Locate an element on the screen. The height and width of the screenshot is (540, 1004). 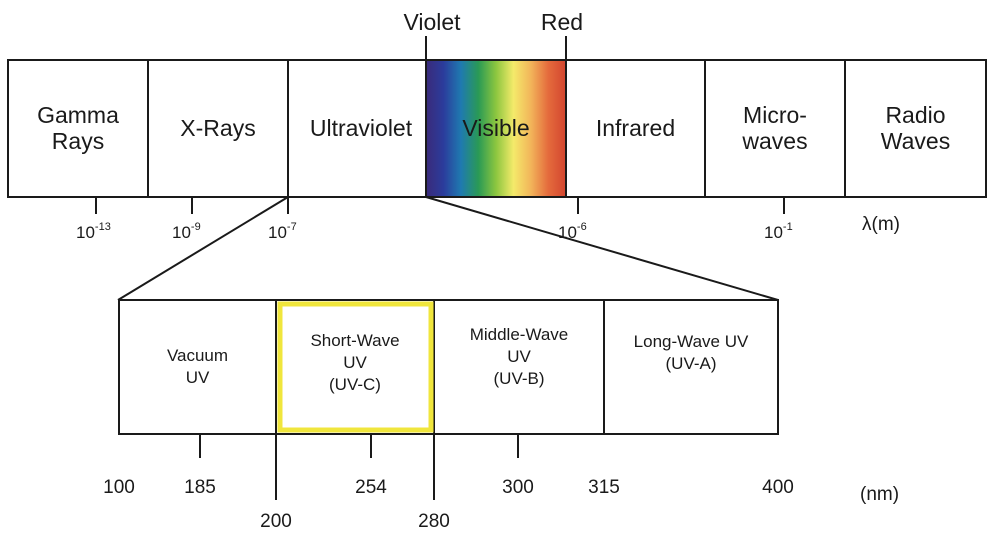
zoom-line-right is located at coordinates (602, 248).